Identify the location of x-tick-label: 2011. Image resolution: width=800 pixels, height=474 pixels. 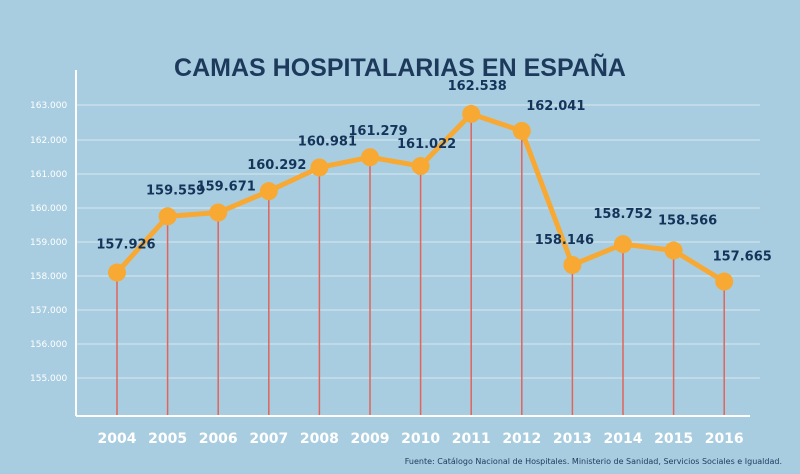
(471, 439).